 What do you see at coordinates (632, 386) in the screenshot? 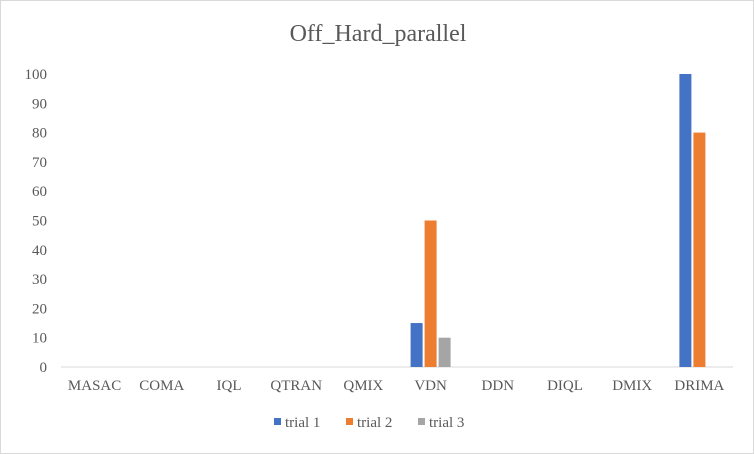
I see `x-tick-label: DMIX` at bounding box center [632, 386].